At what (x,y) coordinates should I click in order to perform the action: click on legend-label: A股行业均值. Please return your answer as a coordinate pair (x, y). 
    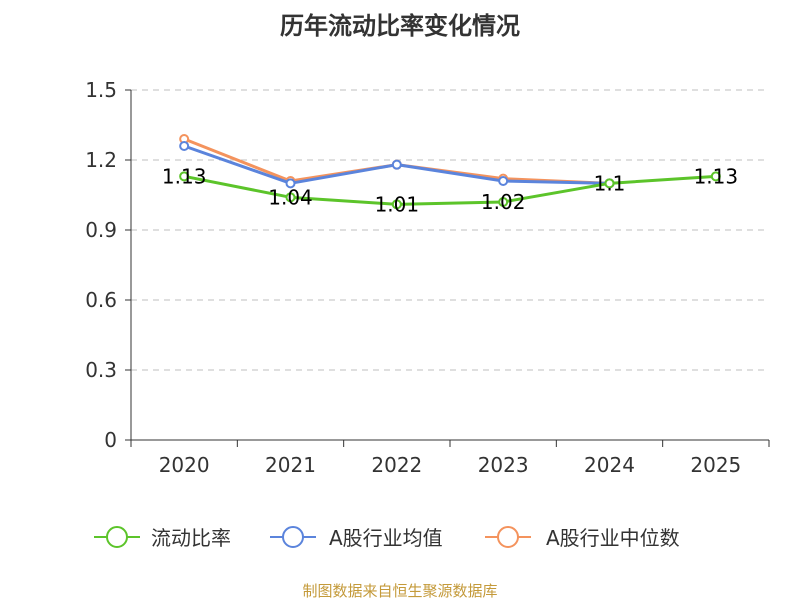
    Looking at the image, I should click on (386, 538).